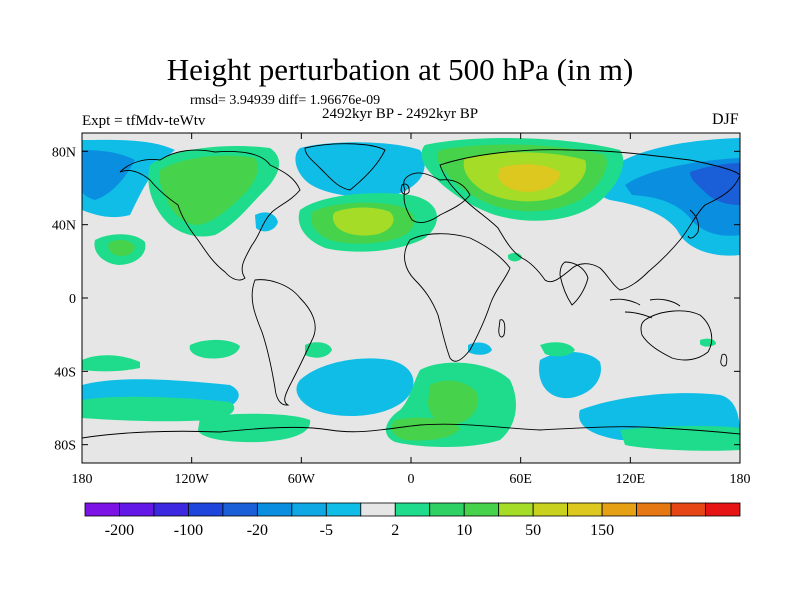 The height and width of the screenshot is (600, 800). What do you see at coordinates (64, 152) in the screenshot?
I see `y-tick-label: 80N` at bounding box center [64, 152].